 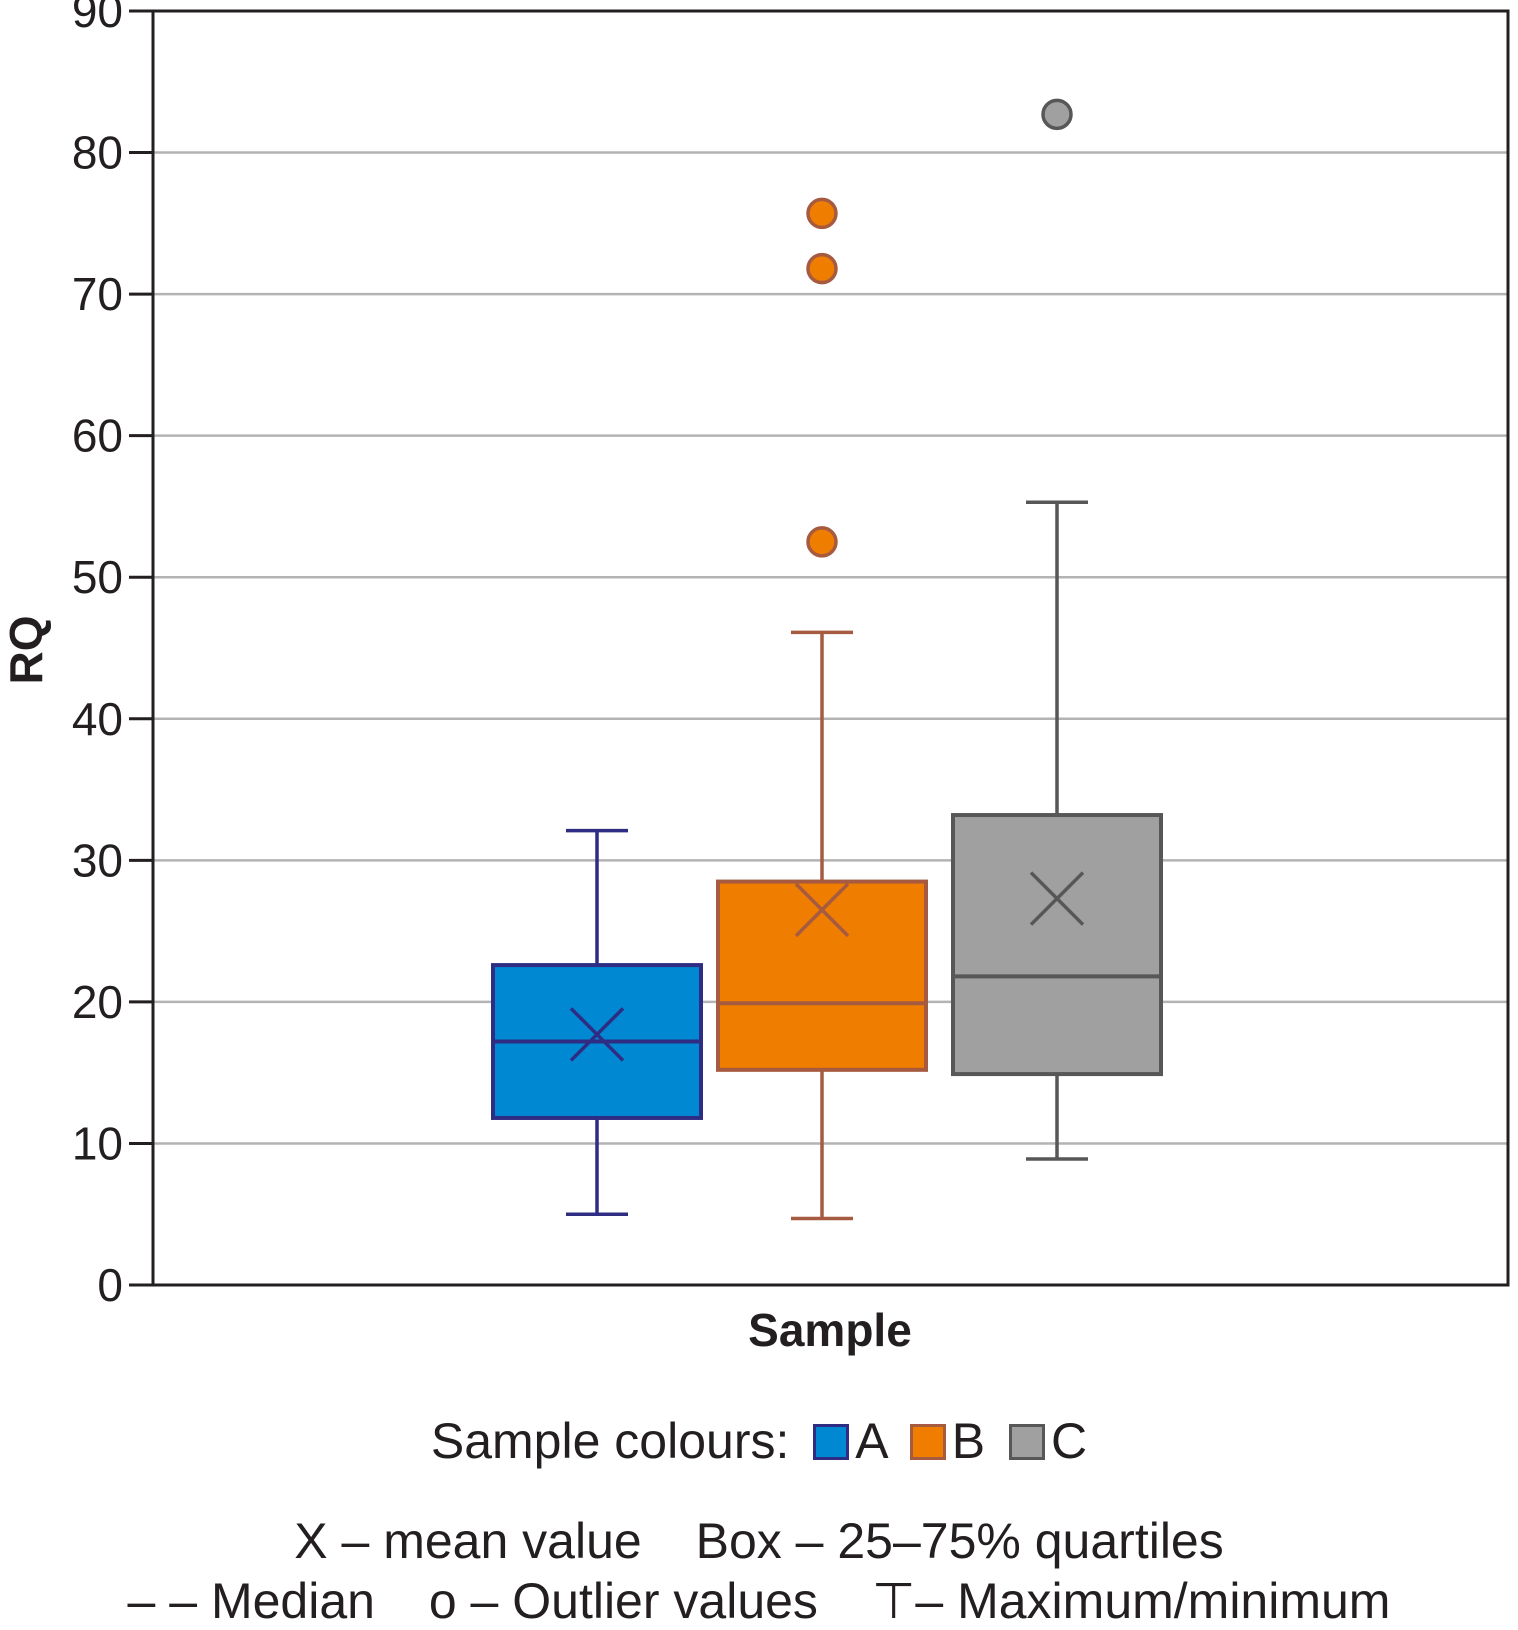 What do you see at coordinates (112, 655) in the screenshot?
I see `y-axis-ticks: 0 10 20 30 40 50 60 70 80 90` at bounding box center [112, 655].